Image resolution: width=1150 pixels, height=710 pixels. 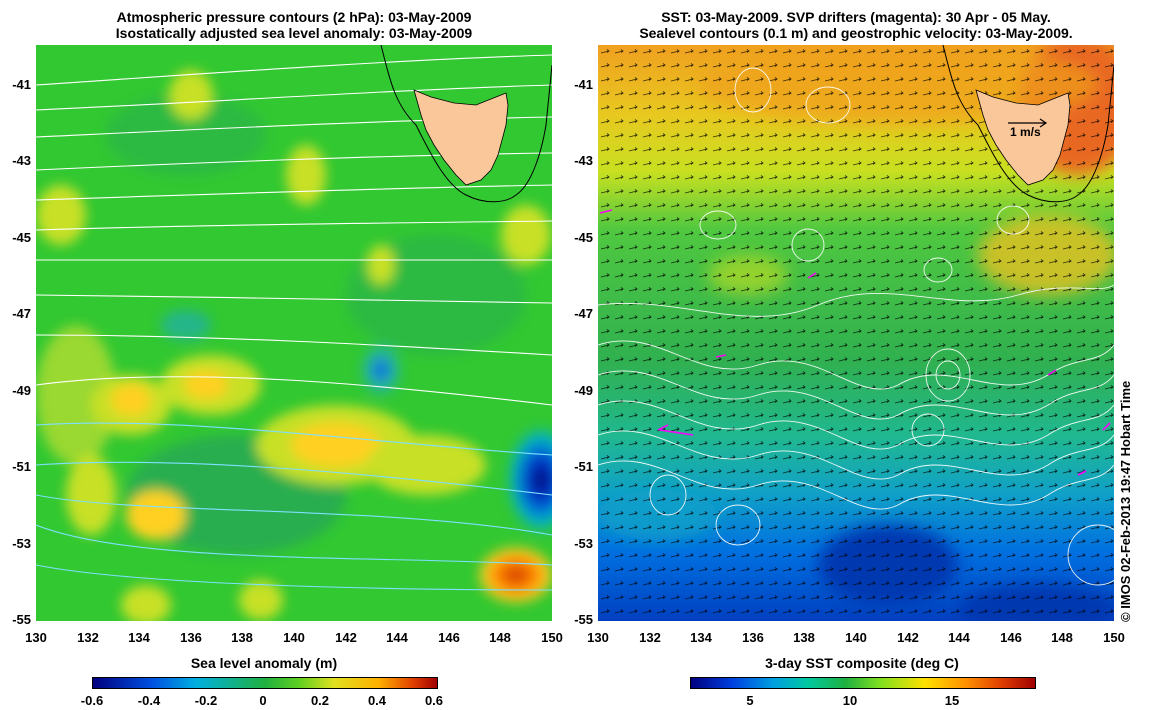 What do you see at coordinates (264, 663) in the screenshot?
I see `left-colorbar-title: Sea level anomaly (m)` at bounding box center [264, 663].